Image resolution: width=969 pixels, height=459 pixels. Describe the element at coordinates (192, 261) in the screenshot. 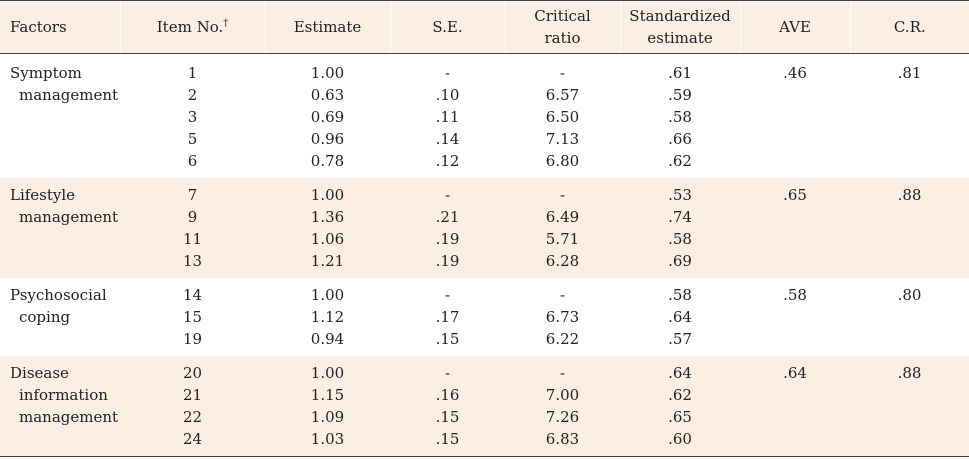

I see `item-no-value: 13` at that location.